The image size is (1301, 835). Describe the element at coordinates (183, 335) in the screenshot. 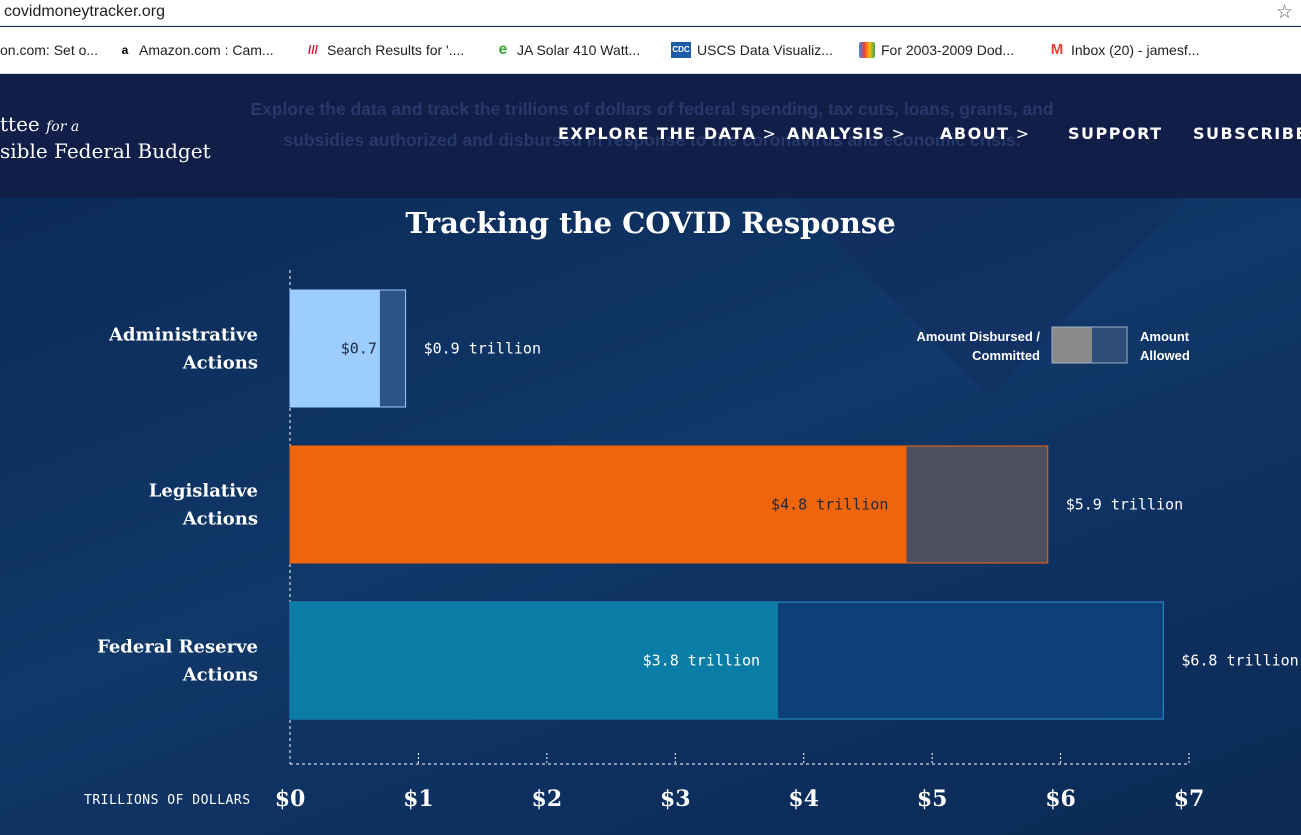

I see `category-label: Administrative` at that location.